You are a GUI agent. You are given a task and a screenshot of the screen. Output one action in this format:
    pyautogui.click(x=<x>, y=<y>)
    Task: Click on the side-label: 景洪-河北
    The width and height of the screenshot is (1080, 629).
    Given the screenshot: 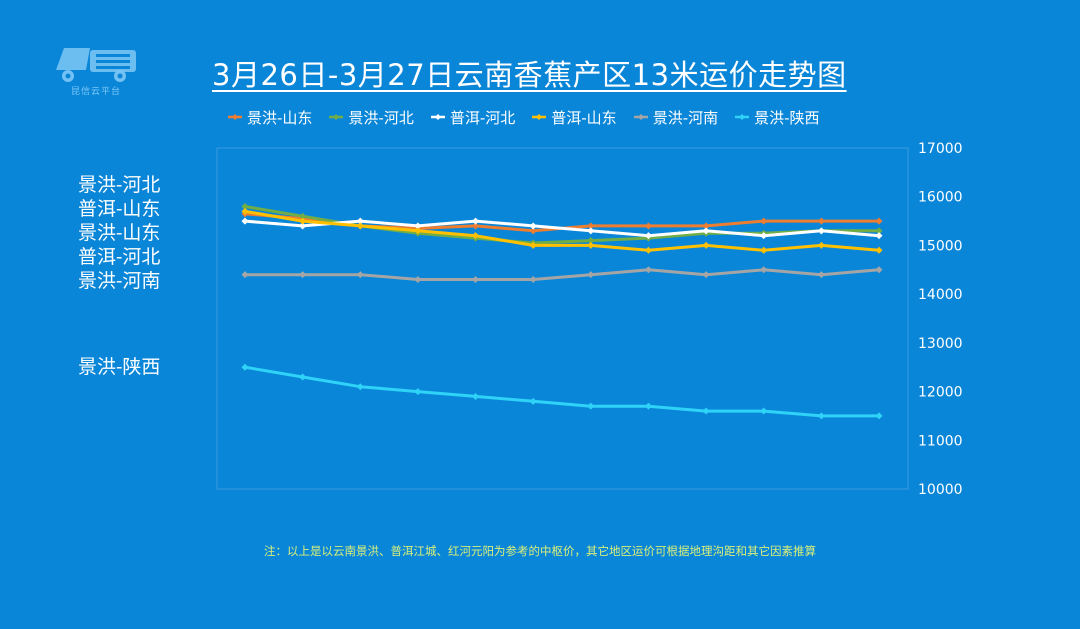 What is the action you would take?
    pyautogui.click(x=119, y=185)
    